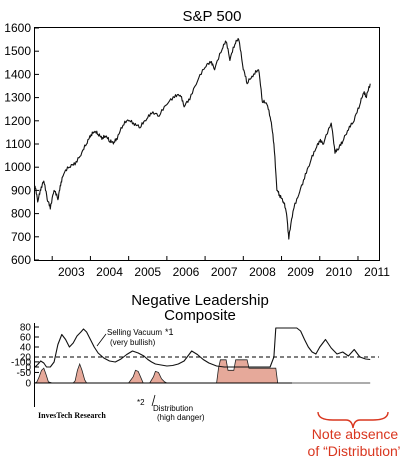  What do you see at coordinates (186, 272) in the screenshot?
I see `sp500-x-tick-label: 2006` at bounding box center [186, 272].